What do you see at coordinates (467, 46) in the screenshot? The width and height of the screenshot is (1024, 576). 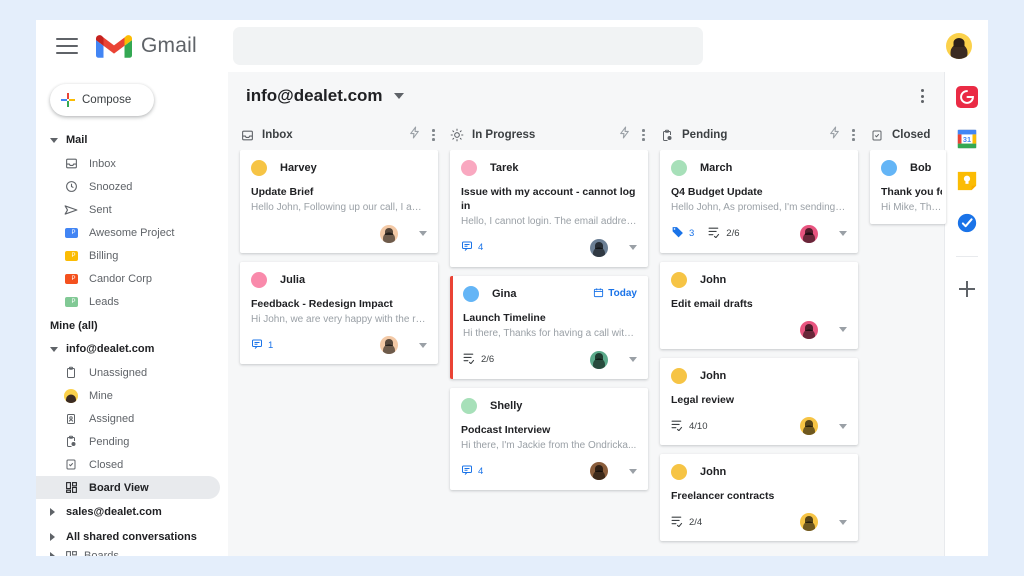 I see `search-input` at bounding box center [467, 46].